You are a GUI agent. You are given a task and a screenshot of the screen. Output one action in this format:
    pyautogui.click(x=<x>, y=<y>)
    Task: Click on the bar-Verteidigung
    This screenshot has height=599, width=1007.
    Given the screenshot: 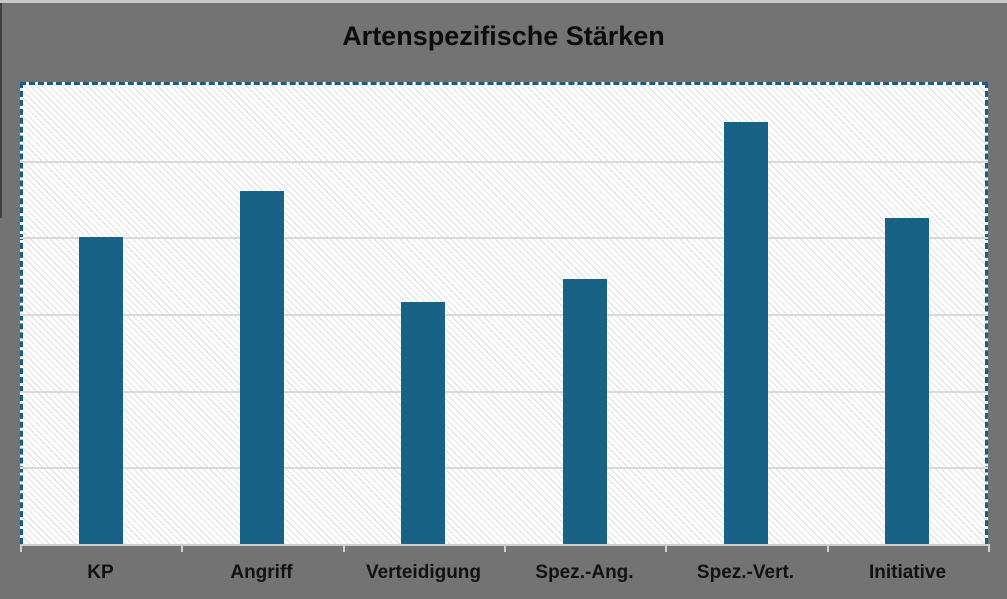 What is the action you would take?
    pyautogui.click(x=423, y=423)
    